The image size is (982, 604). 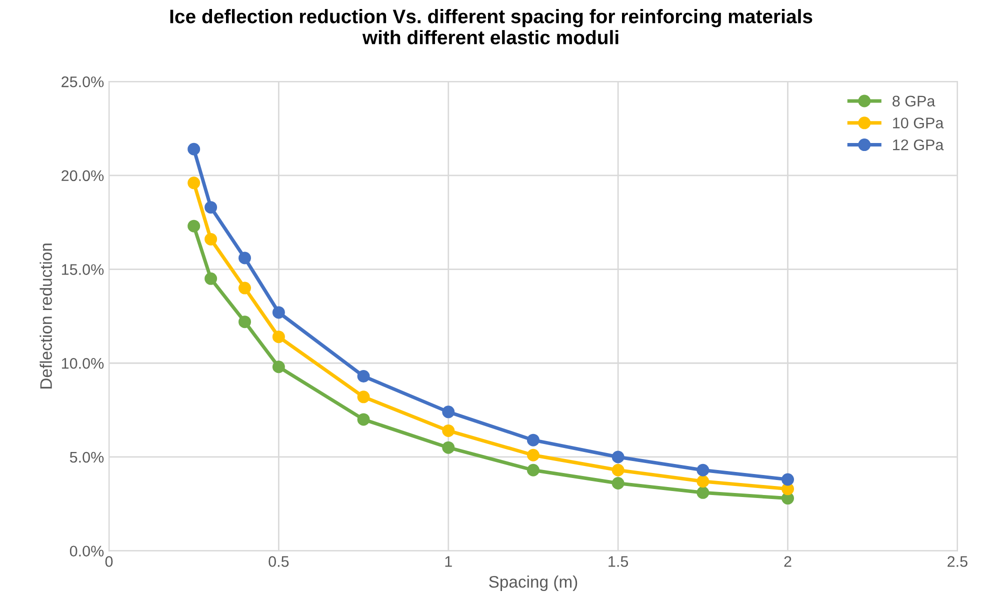 What do you see at coordinates (618, 561) in the screenshot?
I see `x-tick-label: 1.5` at bounding box center [618, 561].